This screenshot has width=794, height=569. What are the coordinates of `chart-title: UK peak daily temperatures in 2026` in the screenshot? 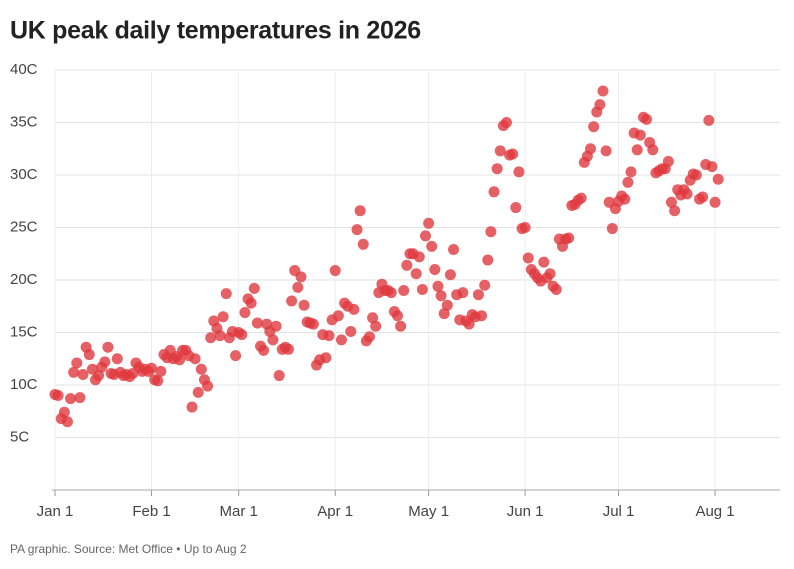 It's located at (215, 31).